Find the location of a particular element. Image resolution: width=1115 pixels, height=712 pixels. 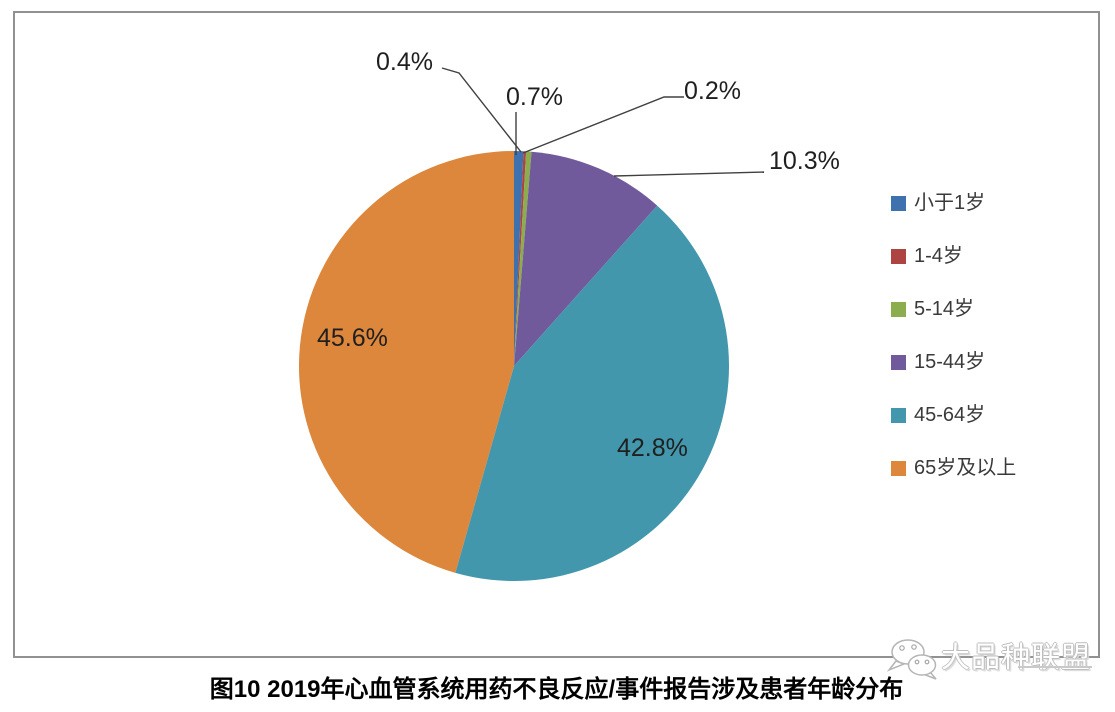

data-label-15-44: 10.3% is located at coordinates (804, 161).